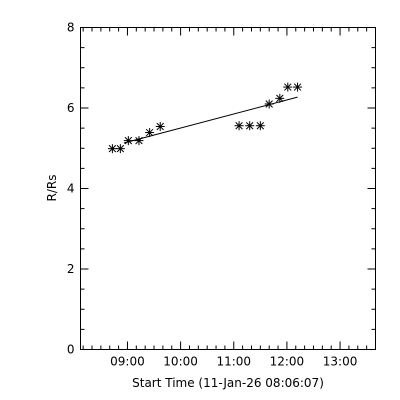 This screenshot has height=400, width=400. Describe the element at coordinates (71, 189) in the screenshot. I see `y-tick-label: 4` at that location.